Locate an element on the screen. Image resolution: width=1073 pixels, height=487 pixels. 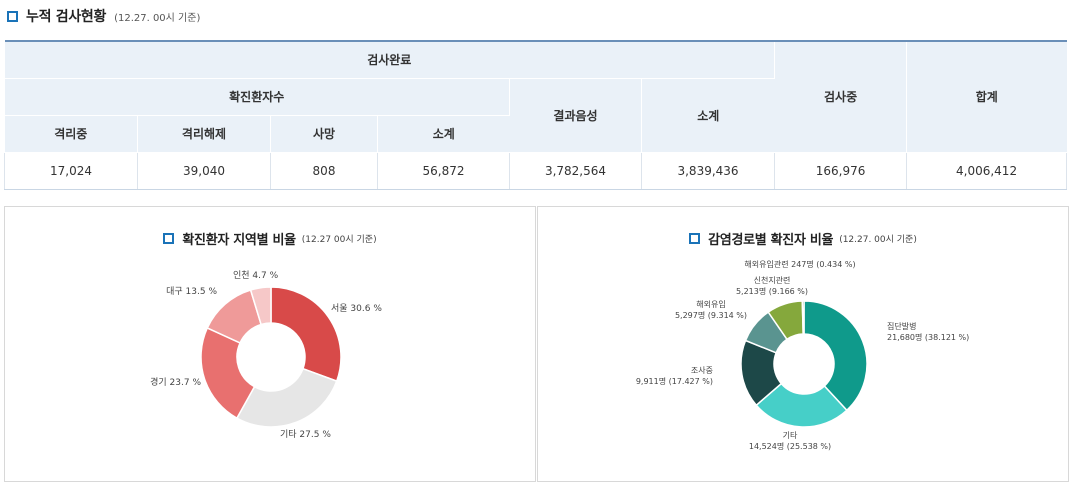
header-completed: 검사완료 is located at coordinates (390, 59).